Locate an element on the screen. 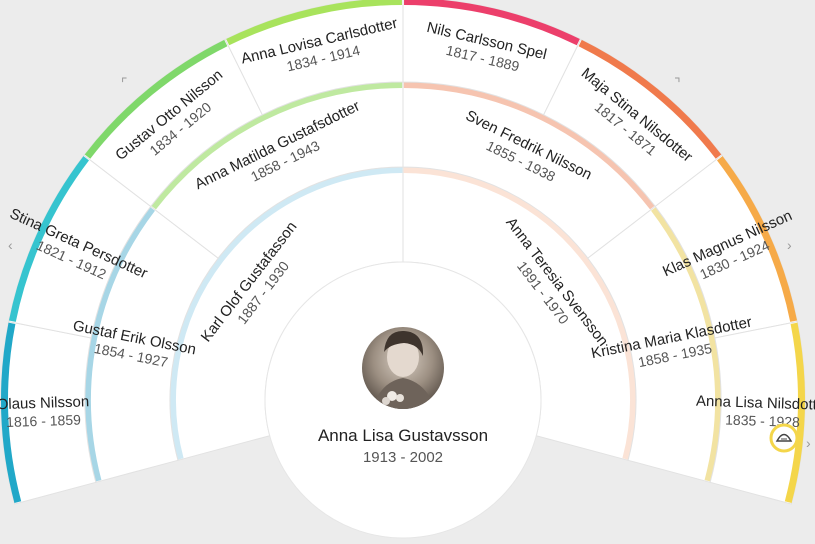 The image size is (815, 544). corner-tl-icon: ⌜ is located at coordinates (124, 83).